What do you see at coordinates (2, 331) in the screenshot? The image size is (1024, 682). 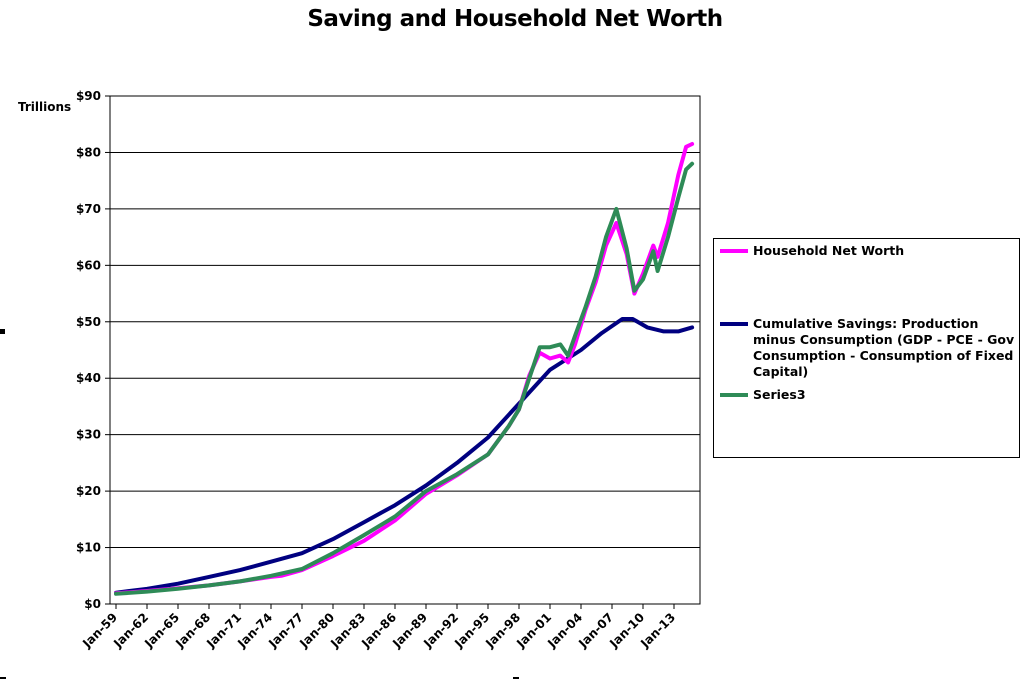 I see `selection-handle-left` at bounding box center [2, 331].